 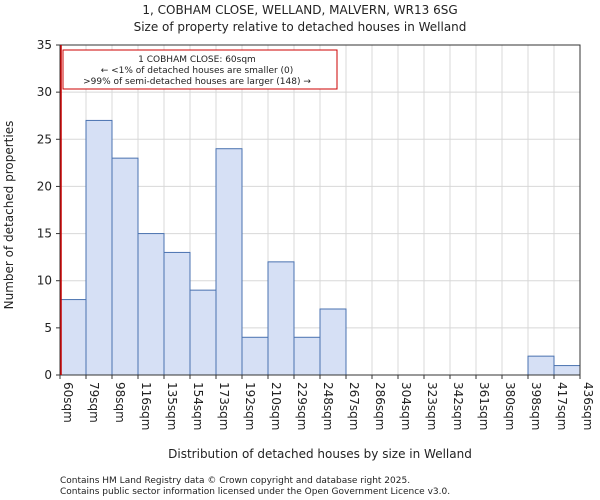 What do you see at coordinates (333, 342) in the screenshot?
I see `bar-248sqm` at bounding box center [333, 342].